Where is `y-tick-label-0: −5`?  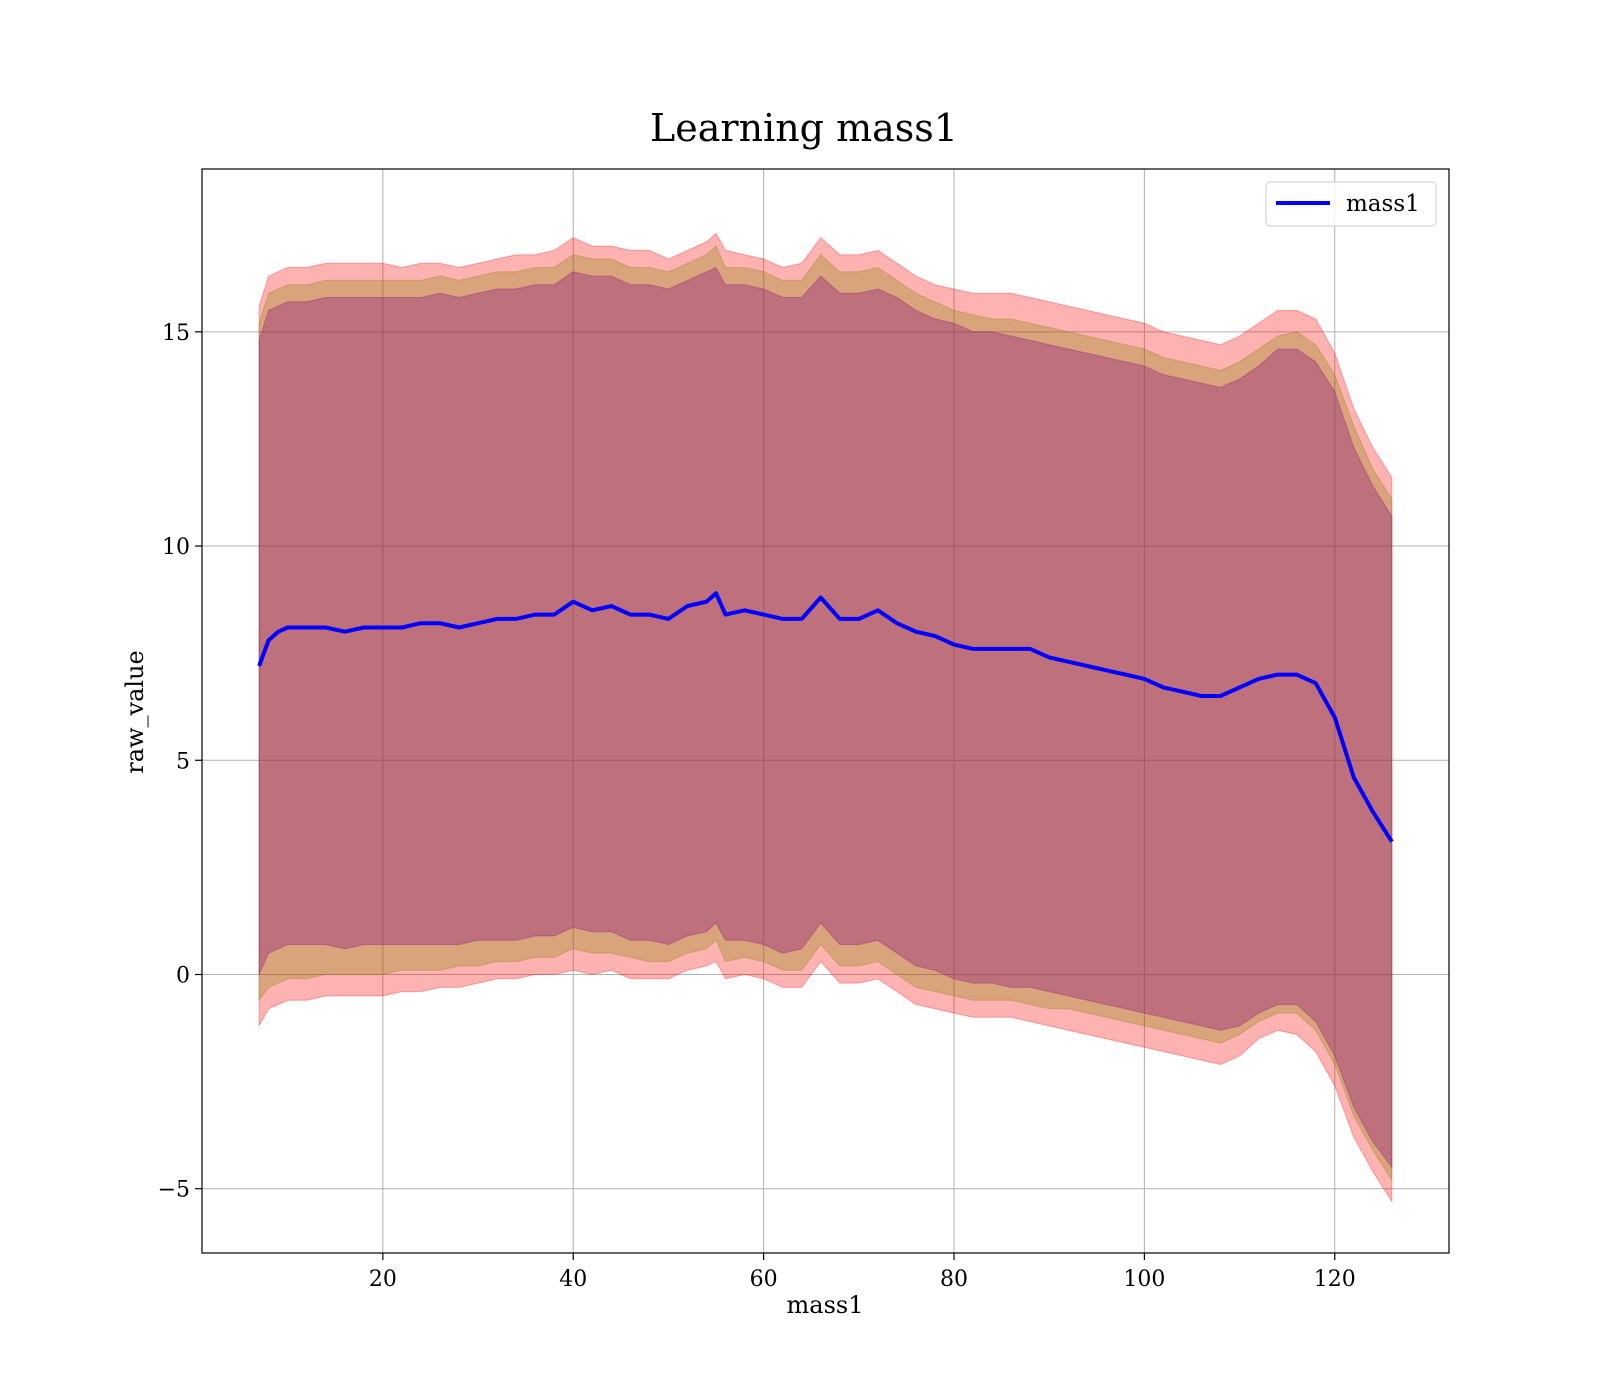
y-tick-label-0: −5 is located at coordinates (174, 1190).